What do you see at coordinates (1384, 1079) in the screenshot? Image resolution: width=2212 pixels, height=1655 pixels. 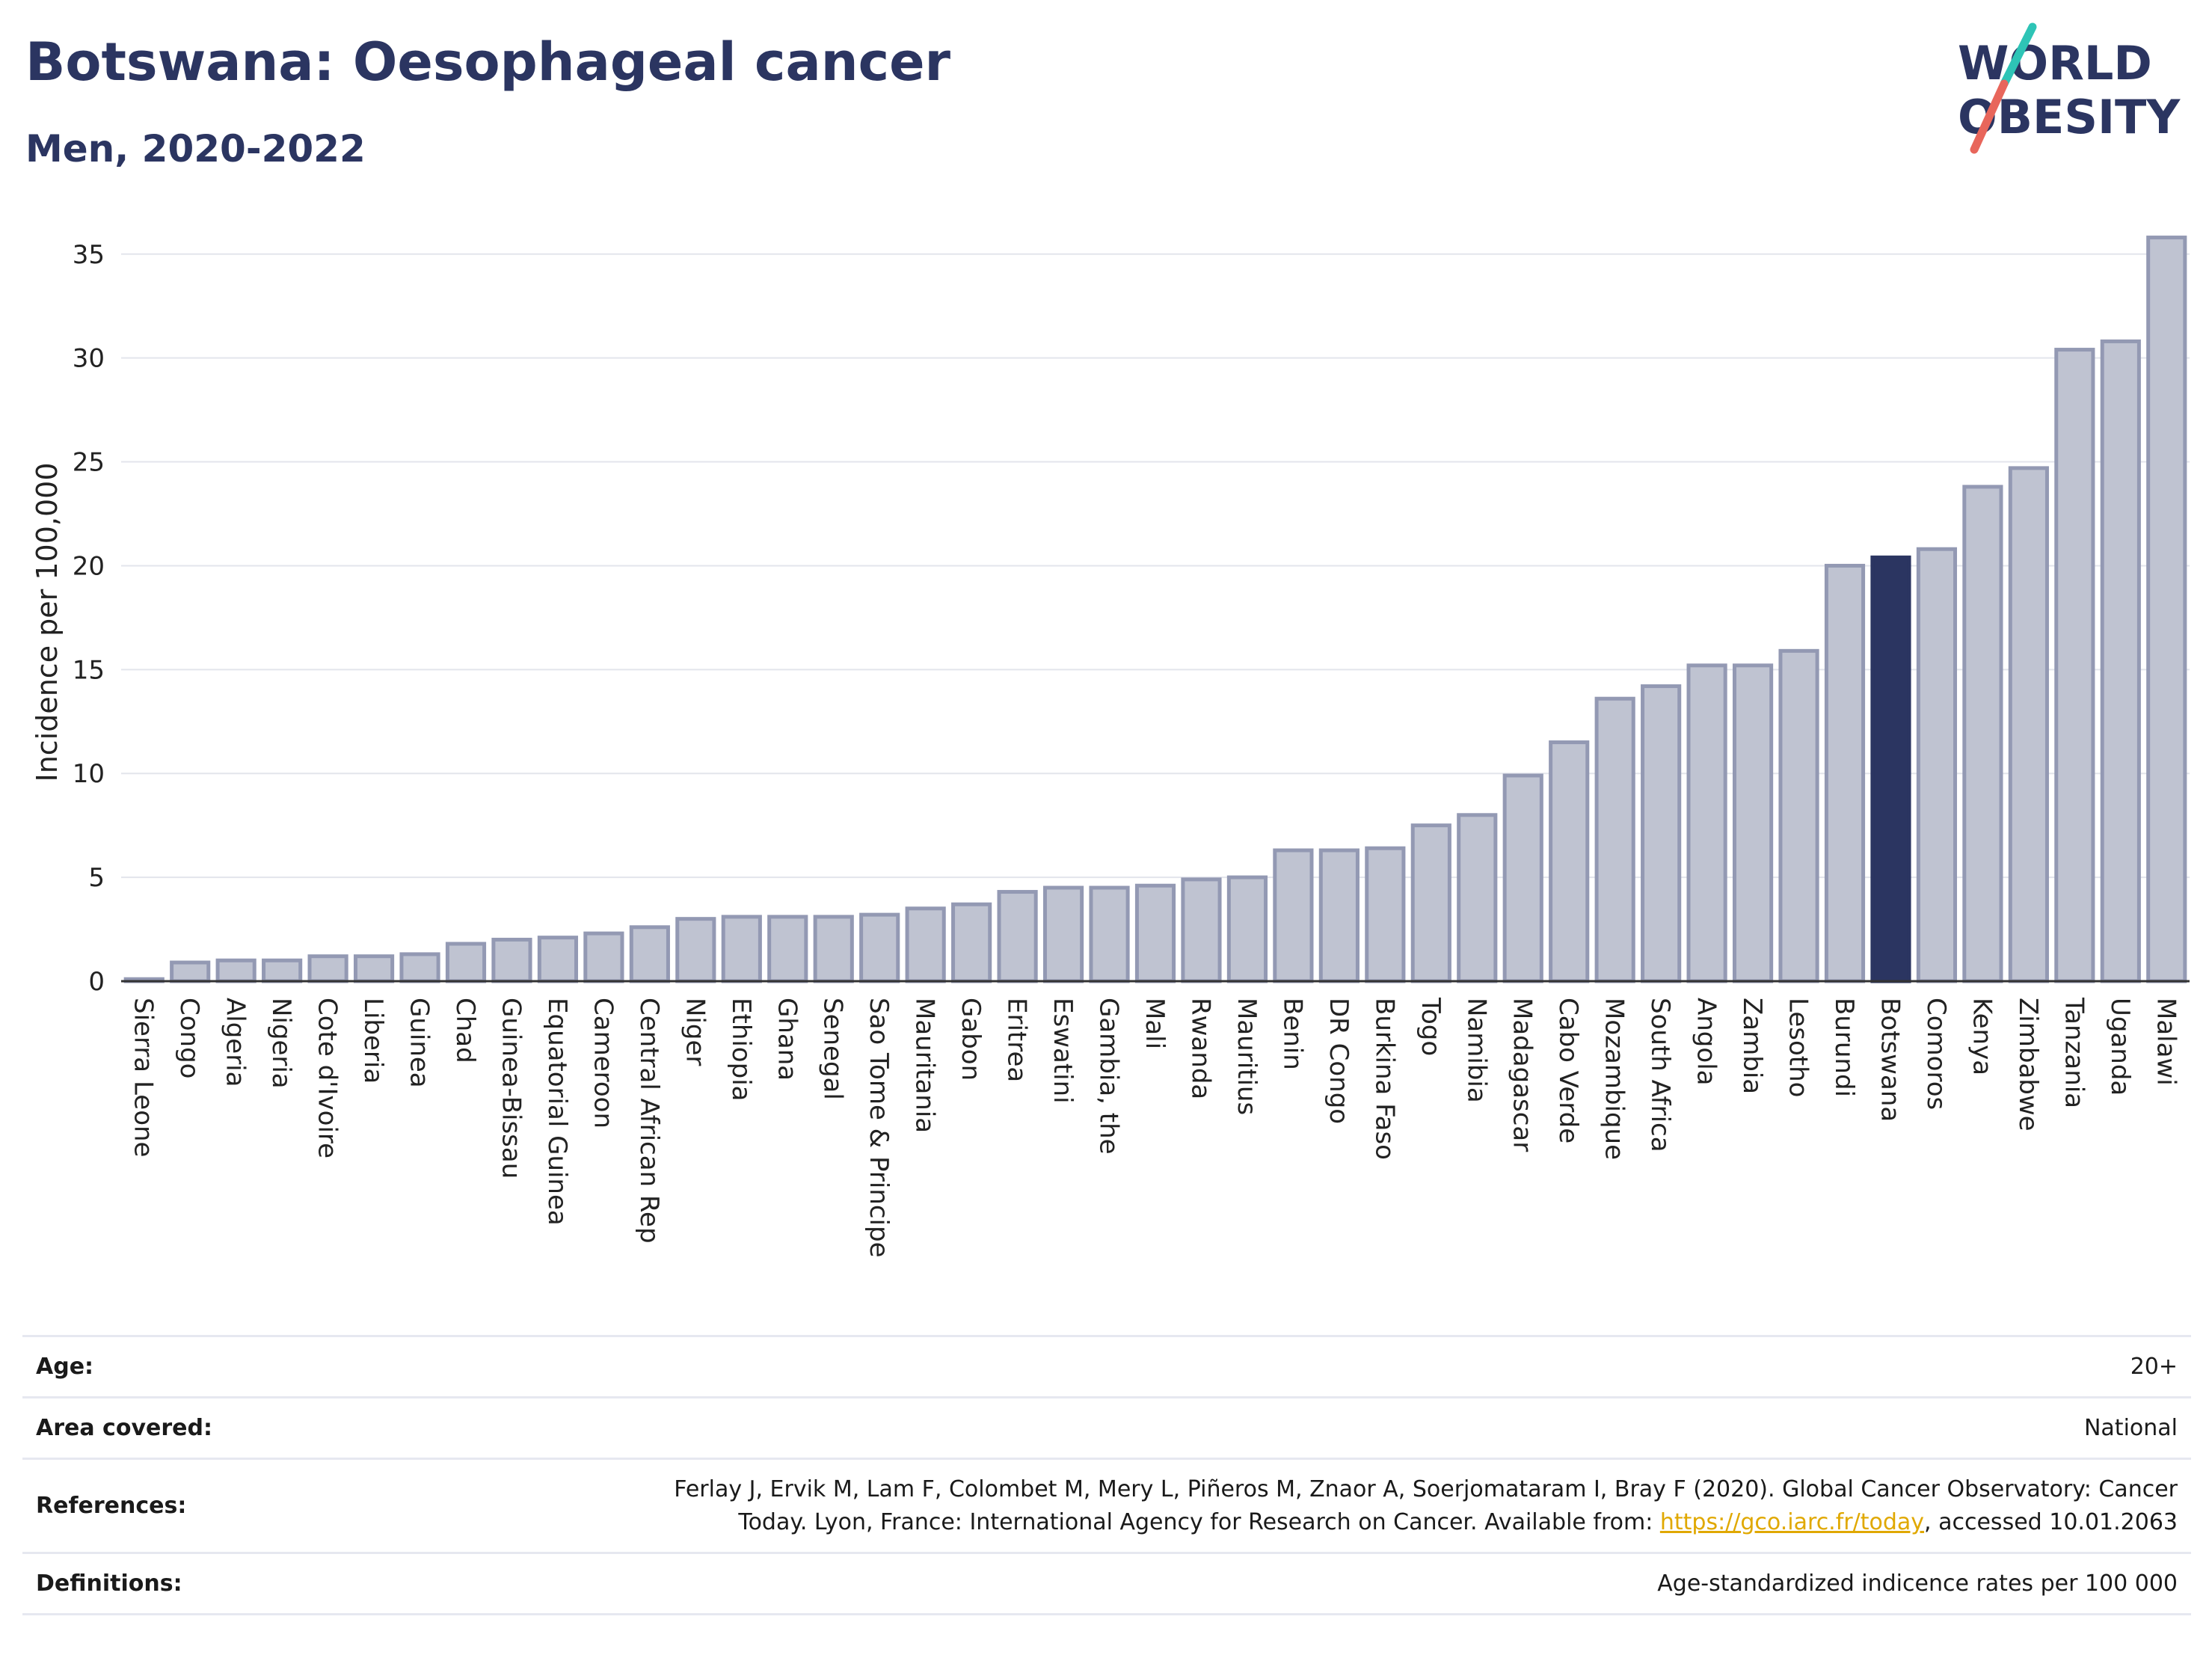 I see `x-tick-label: Burkina Faso` at bounding box center [1384, 1079].